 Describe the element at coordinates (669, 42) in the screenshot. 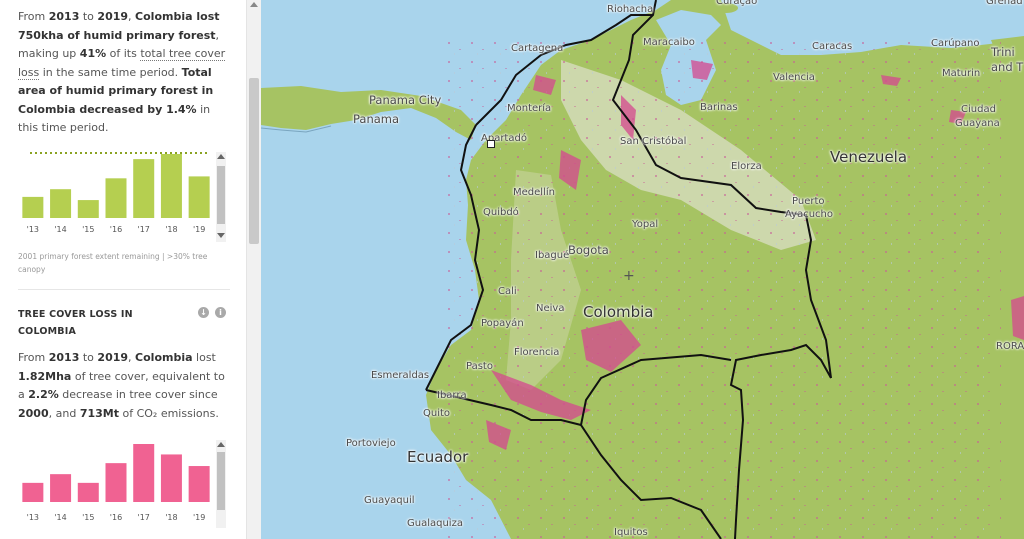

I see `map-label-maracaibo: Maracaibo` at that location.